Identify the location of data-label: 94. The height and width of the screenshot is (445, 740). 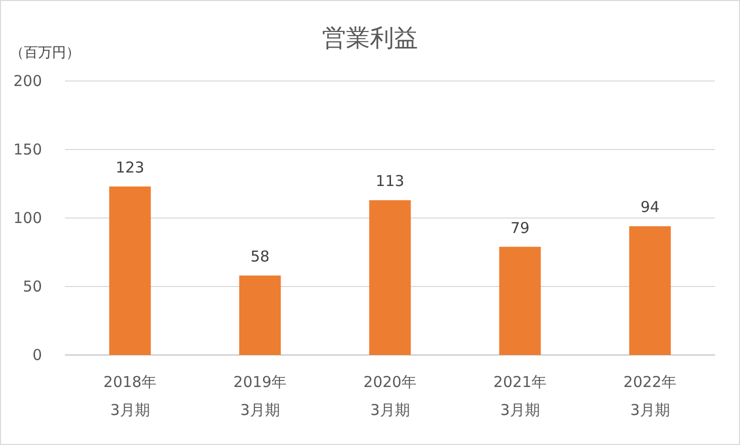
(650, 207).